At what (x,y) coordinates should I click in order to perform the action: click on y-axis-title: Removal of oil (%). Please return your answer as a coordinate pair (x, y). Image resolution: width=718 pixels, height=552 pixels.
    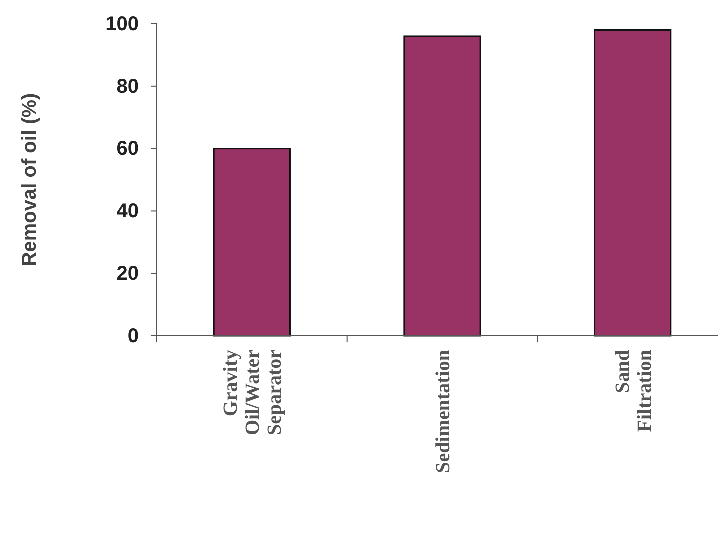
    Looking at the image, I should click on (30, 180).